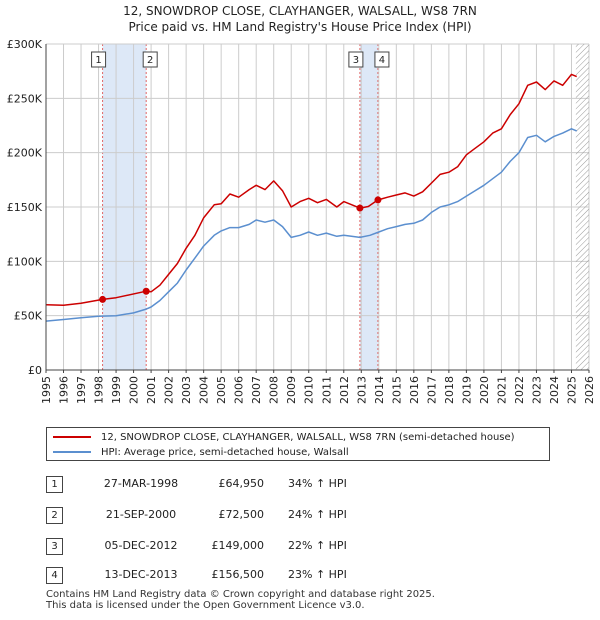  I want to click on y-tick-label: £50K, so click(28, 316).